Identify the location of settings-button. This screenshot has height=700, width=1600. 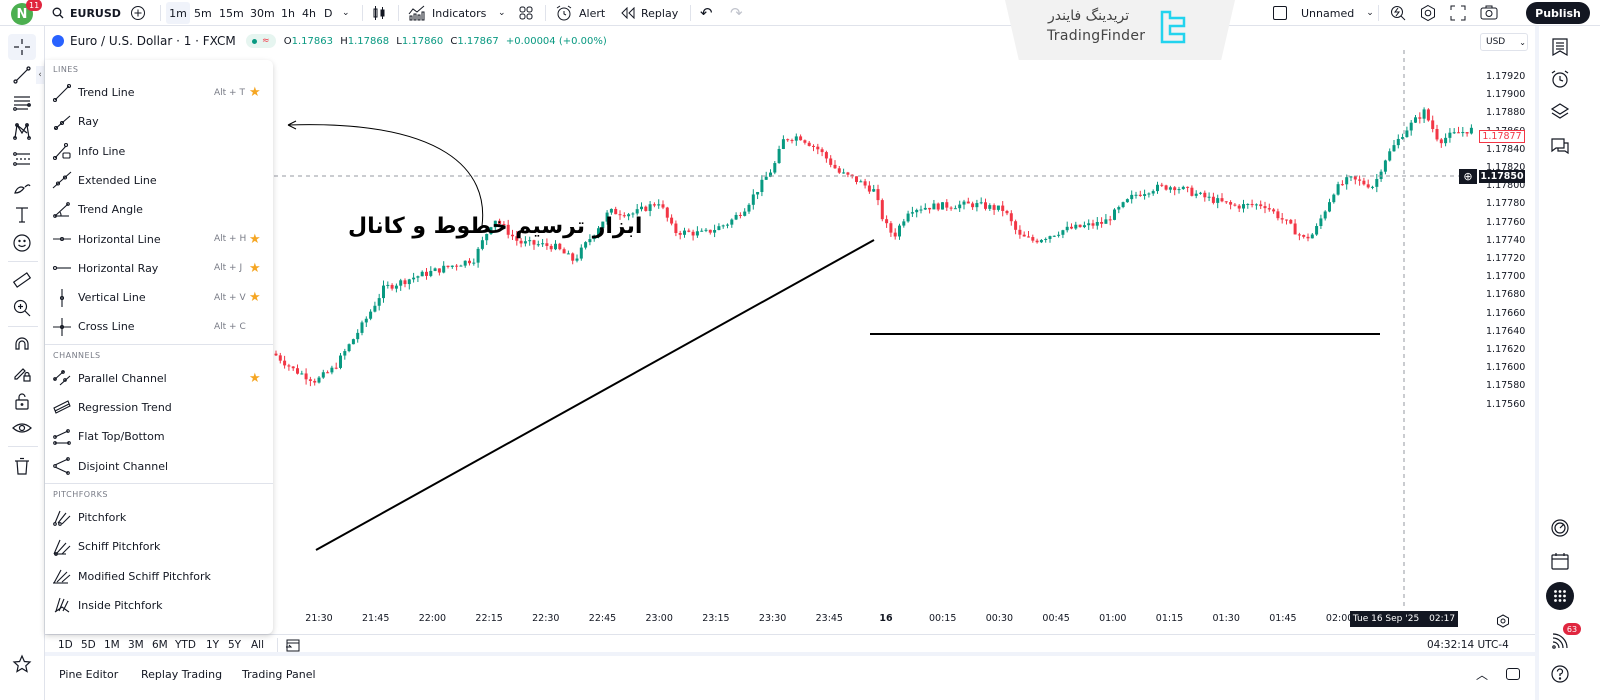
(1428, 13).